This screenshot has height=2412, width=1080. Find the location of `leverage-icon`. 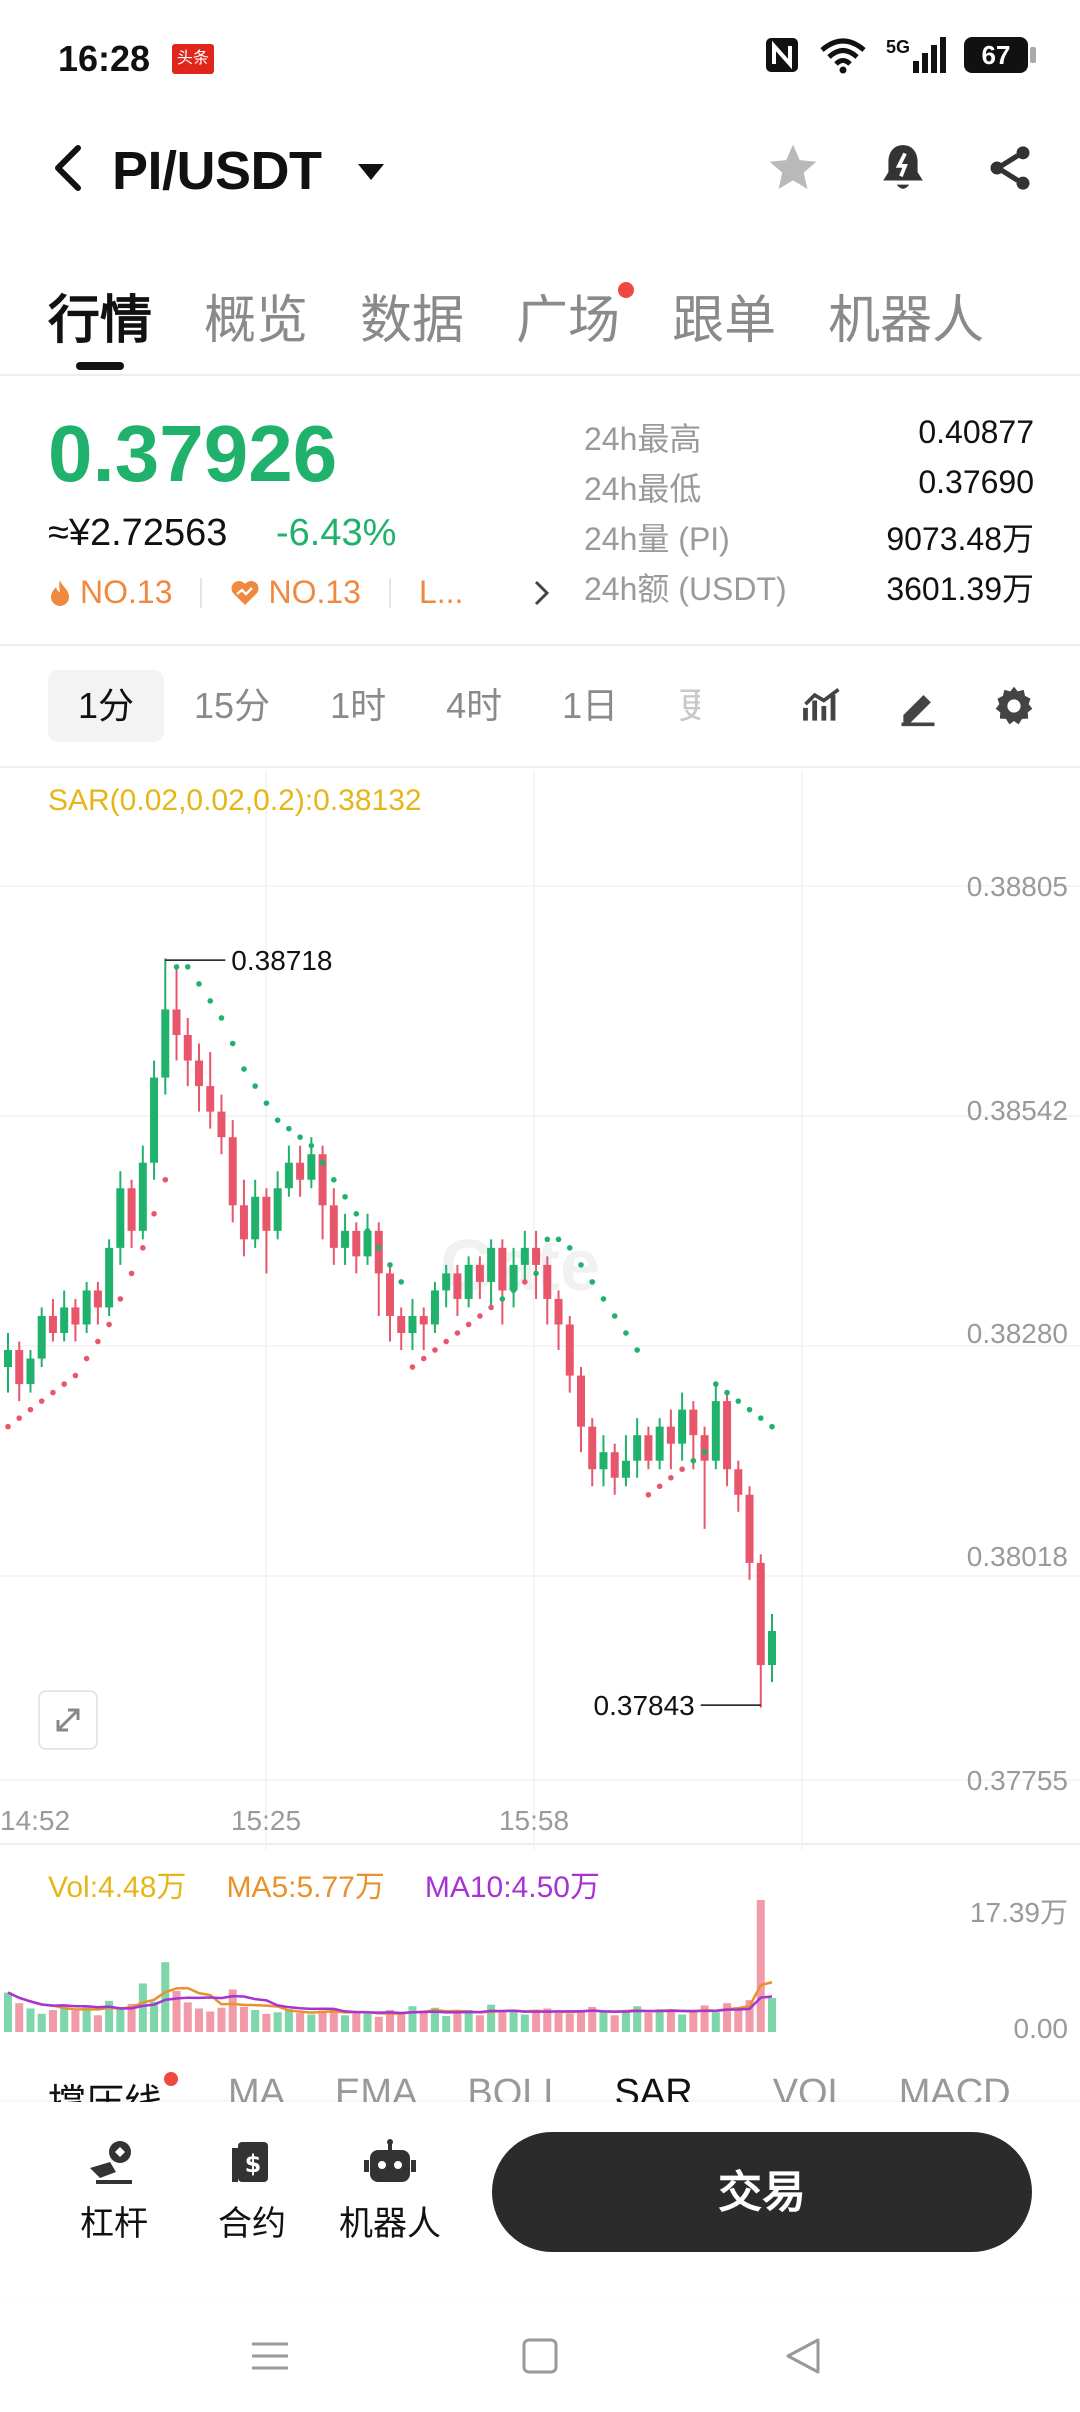

leverage-icon is located at coordinates (111, 2162).